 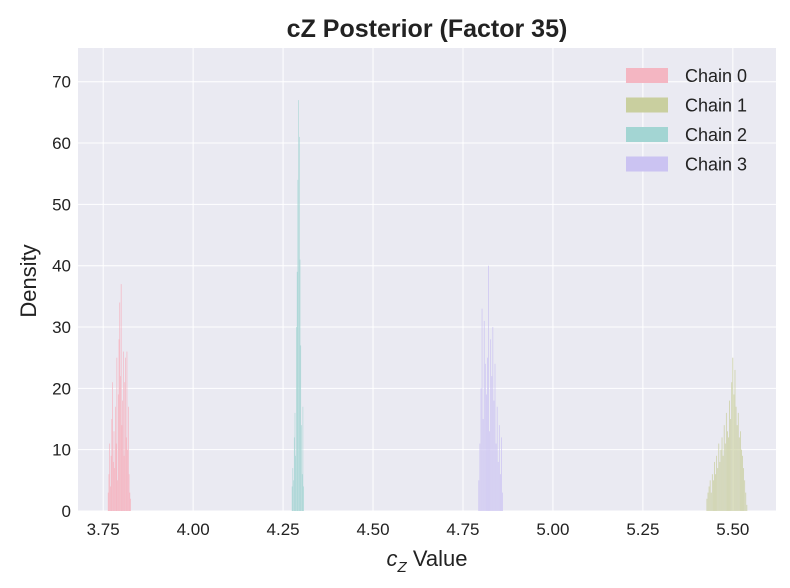 What do you see at coordinates (642, 529) in the screenshot?
I see `x-tick-label: 5.25` at bounding box center [642, 529].